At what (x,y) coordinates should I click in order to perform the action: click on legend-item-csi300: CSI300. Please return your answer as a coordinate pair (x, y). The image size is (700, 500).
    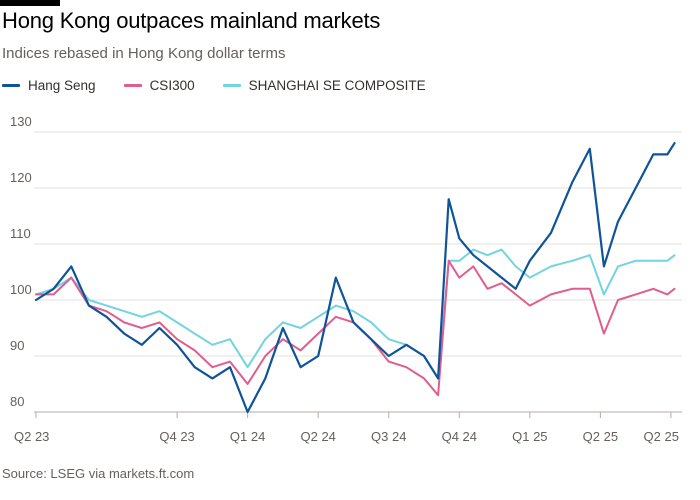
    Looking at the image, I should click on (159, 85).